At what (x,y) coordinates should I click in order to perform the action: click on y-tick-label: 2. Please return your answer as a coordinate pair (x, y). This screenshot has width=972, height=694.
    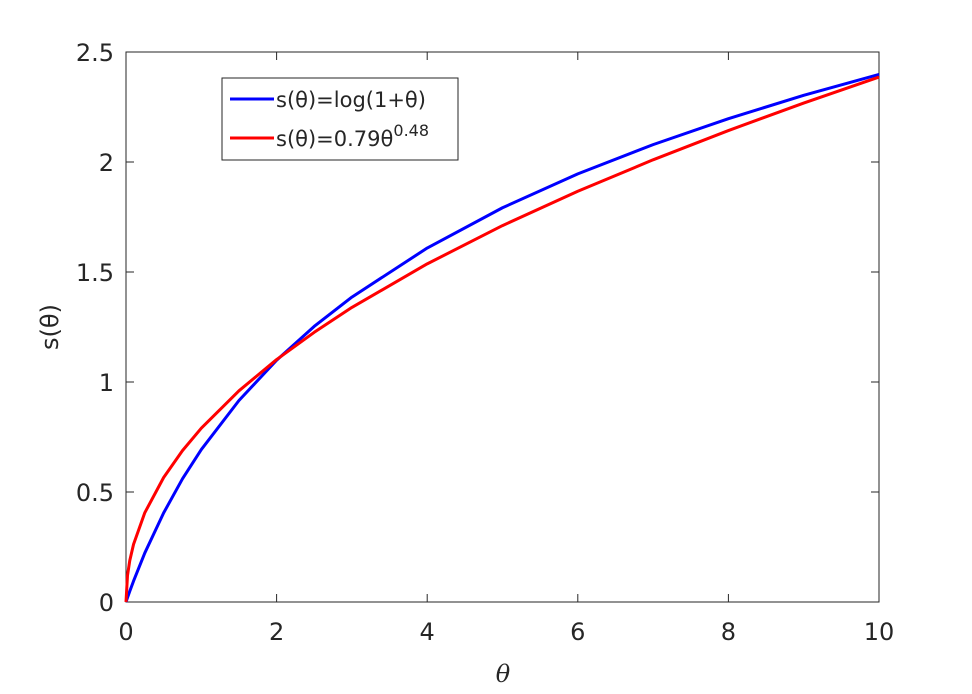
    Looking at the image, I should click on (106, 163).